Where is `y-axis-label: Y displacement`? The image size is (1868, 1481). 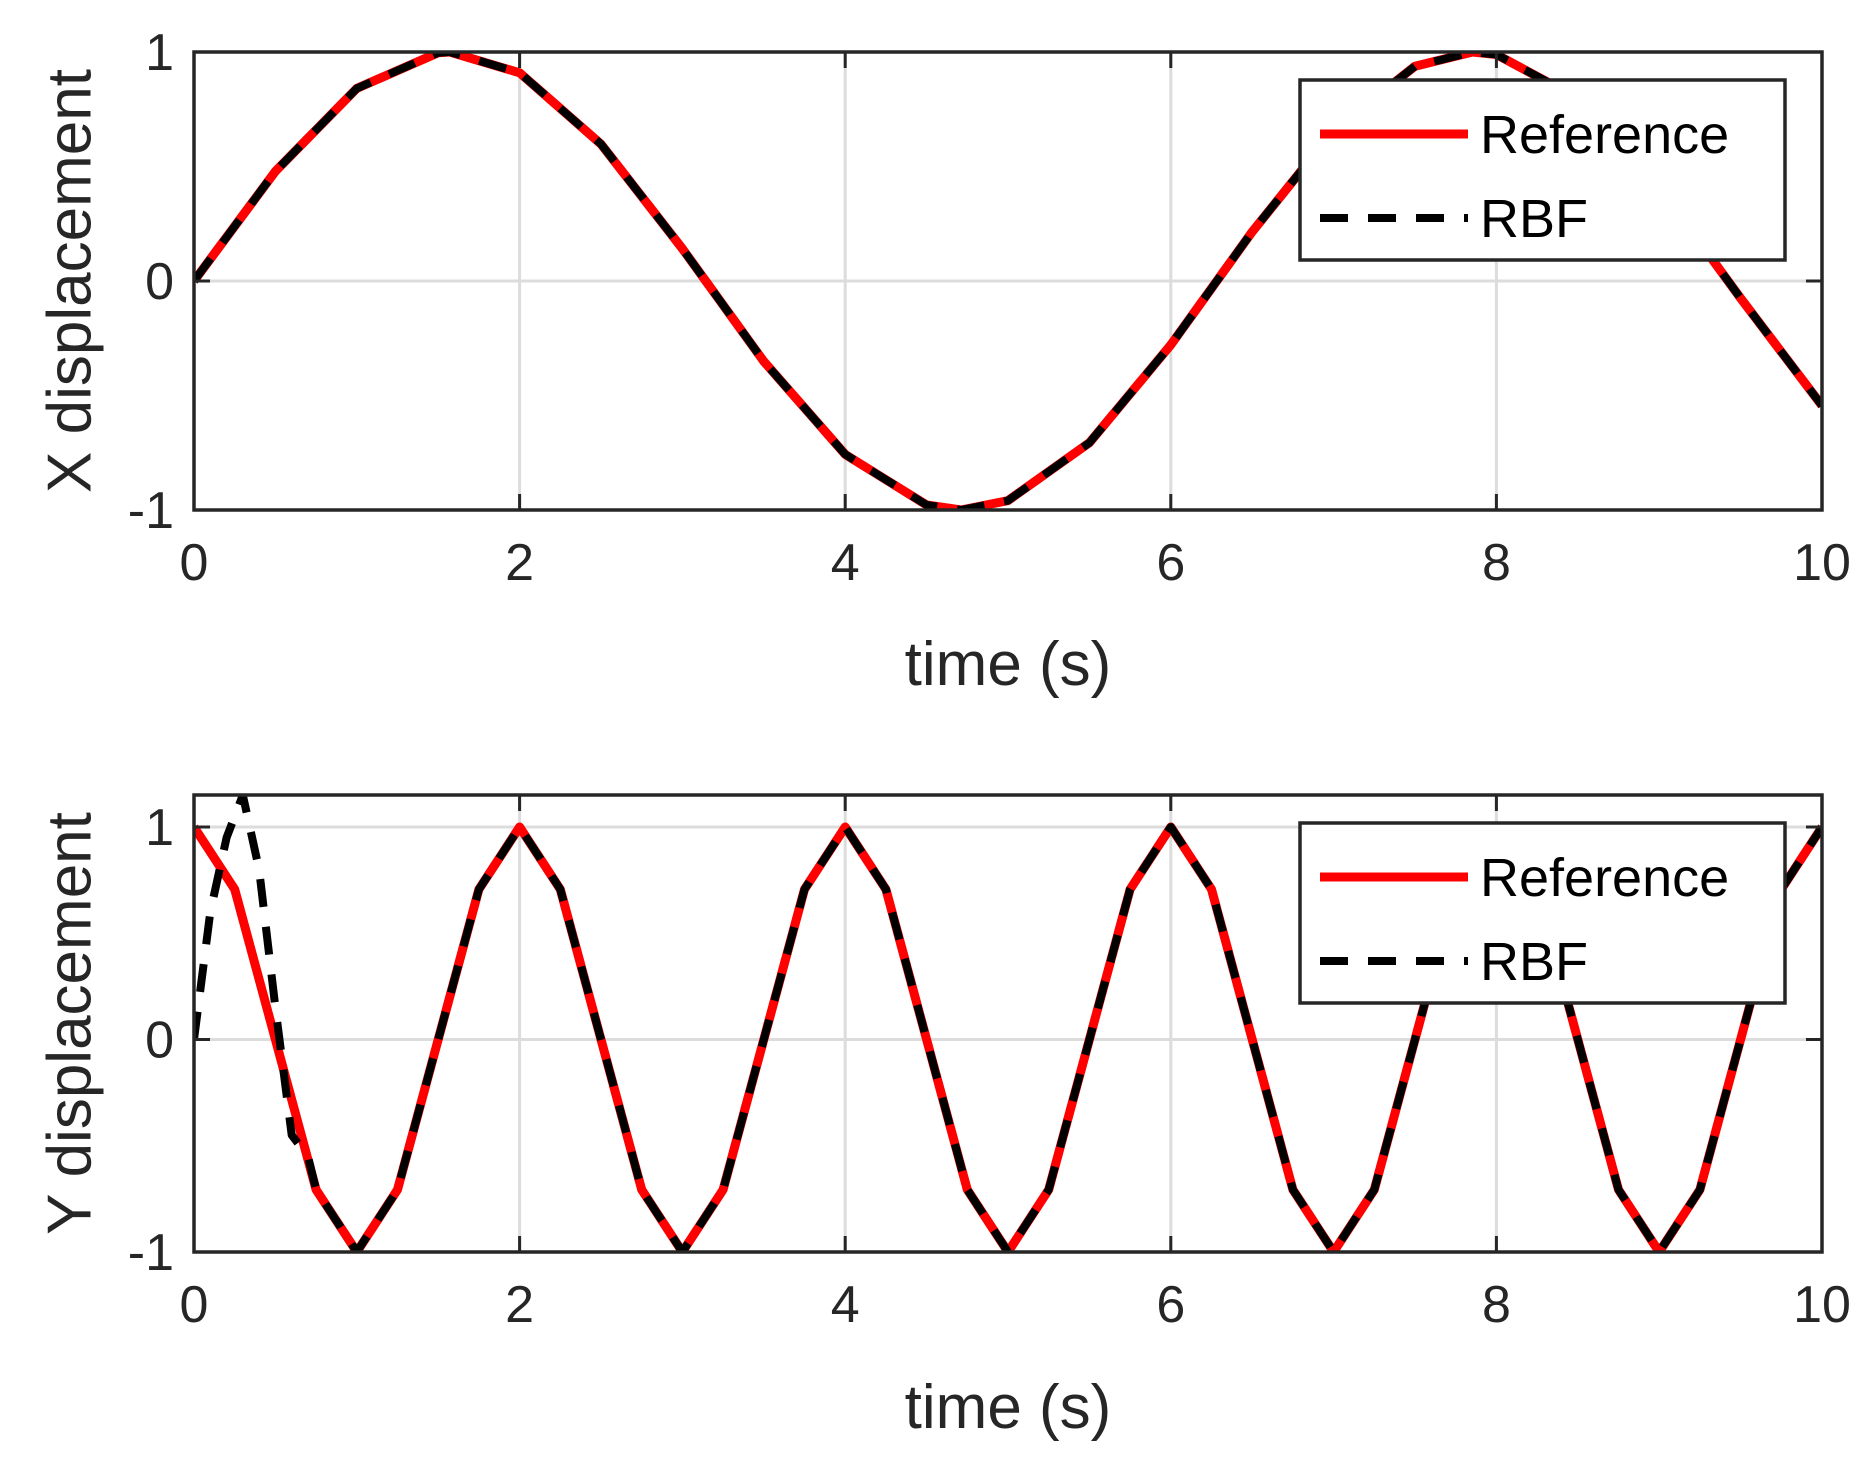 y-axis-label: Y displacement is located at coordinates (70, 1023).